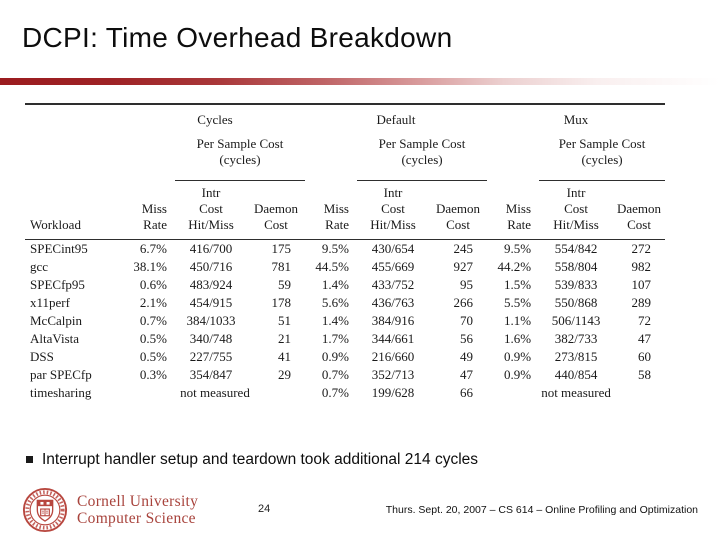  I want to click on intr-value-cell: 430/654, so click(393, 248).